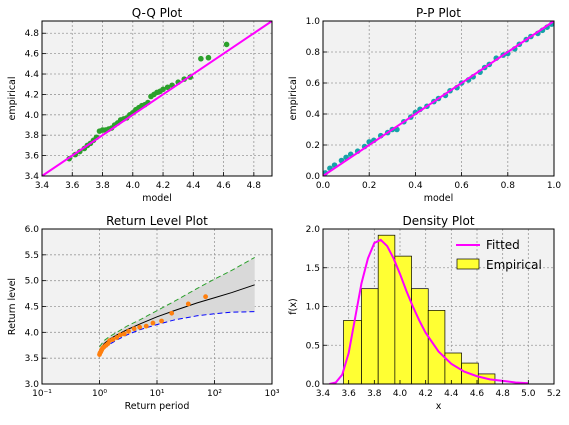  Describe the element at coordinates (32, 157) in the screenshot. I see `y-tick-label: 3.6` at that location.